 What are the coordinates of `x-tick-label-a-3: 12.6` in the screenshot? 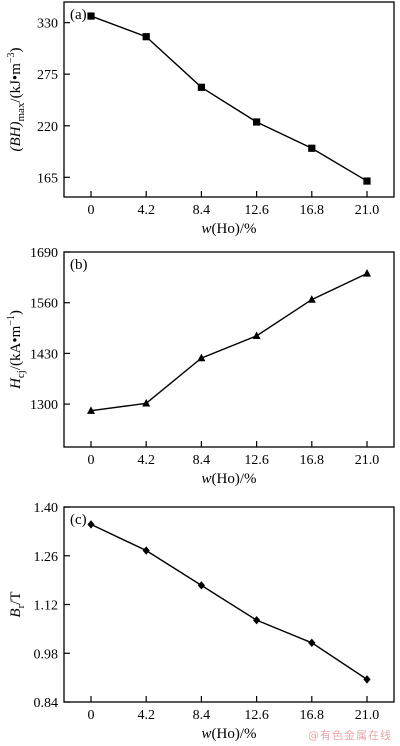 It's located at (256, 210).